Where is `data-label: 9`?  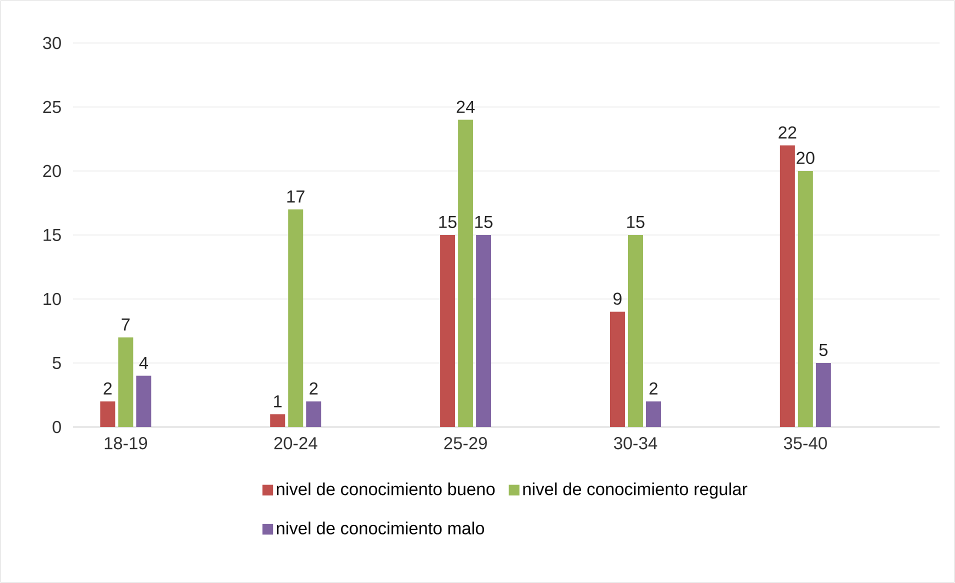
data-label: 9 is located at coordinates (617, 298).